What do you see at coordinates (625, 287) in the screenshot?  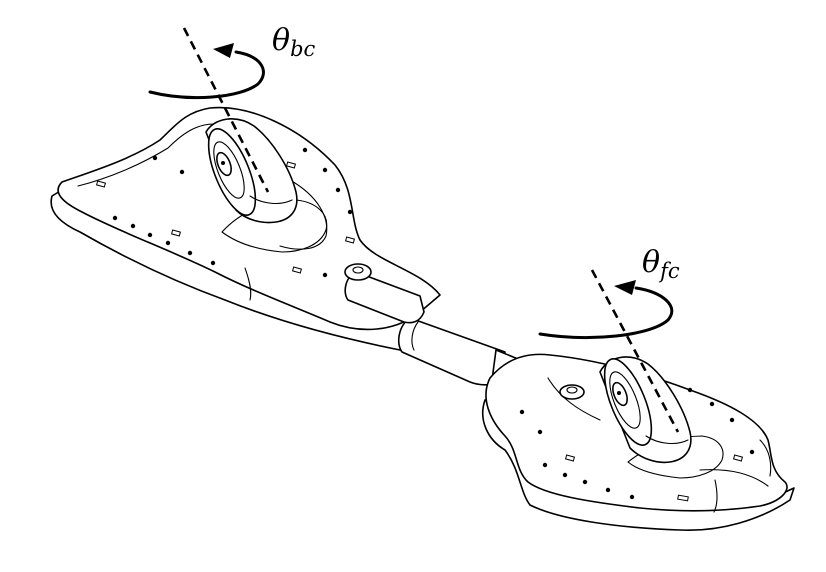 I see `front-rotation-arrowhead` at bounding box center [625, 287].